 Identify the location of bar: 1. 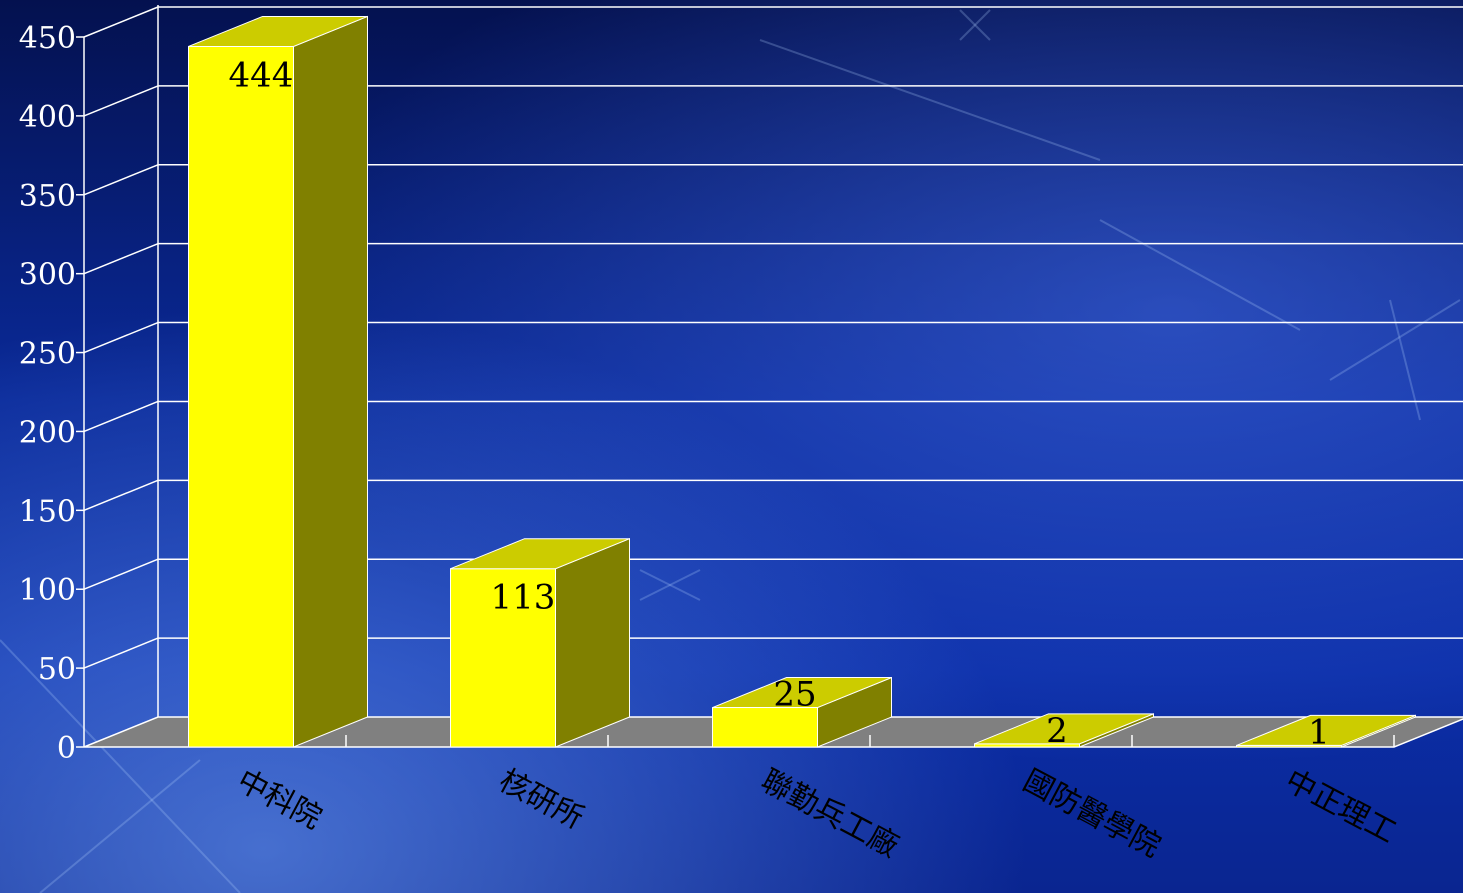
(1326, 732).